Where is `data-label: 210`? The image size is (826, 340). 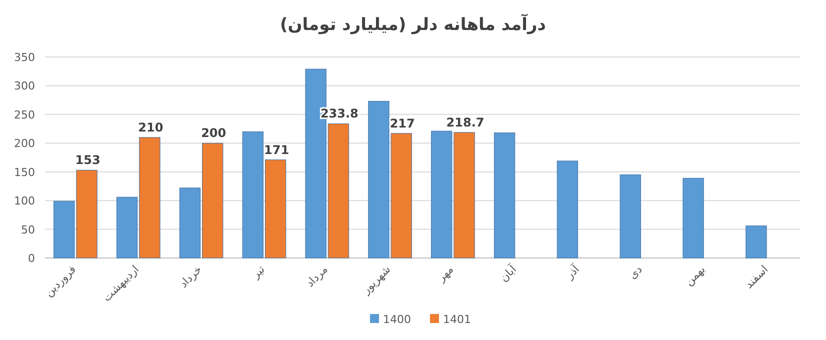 data-label: 210 is located at coordinates (151, 127).